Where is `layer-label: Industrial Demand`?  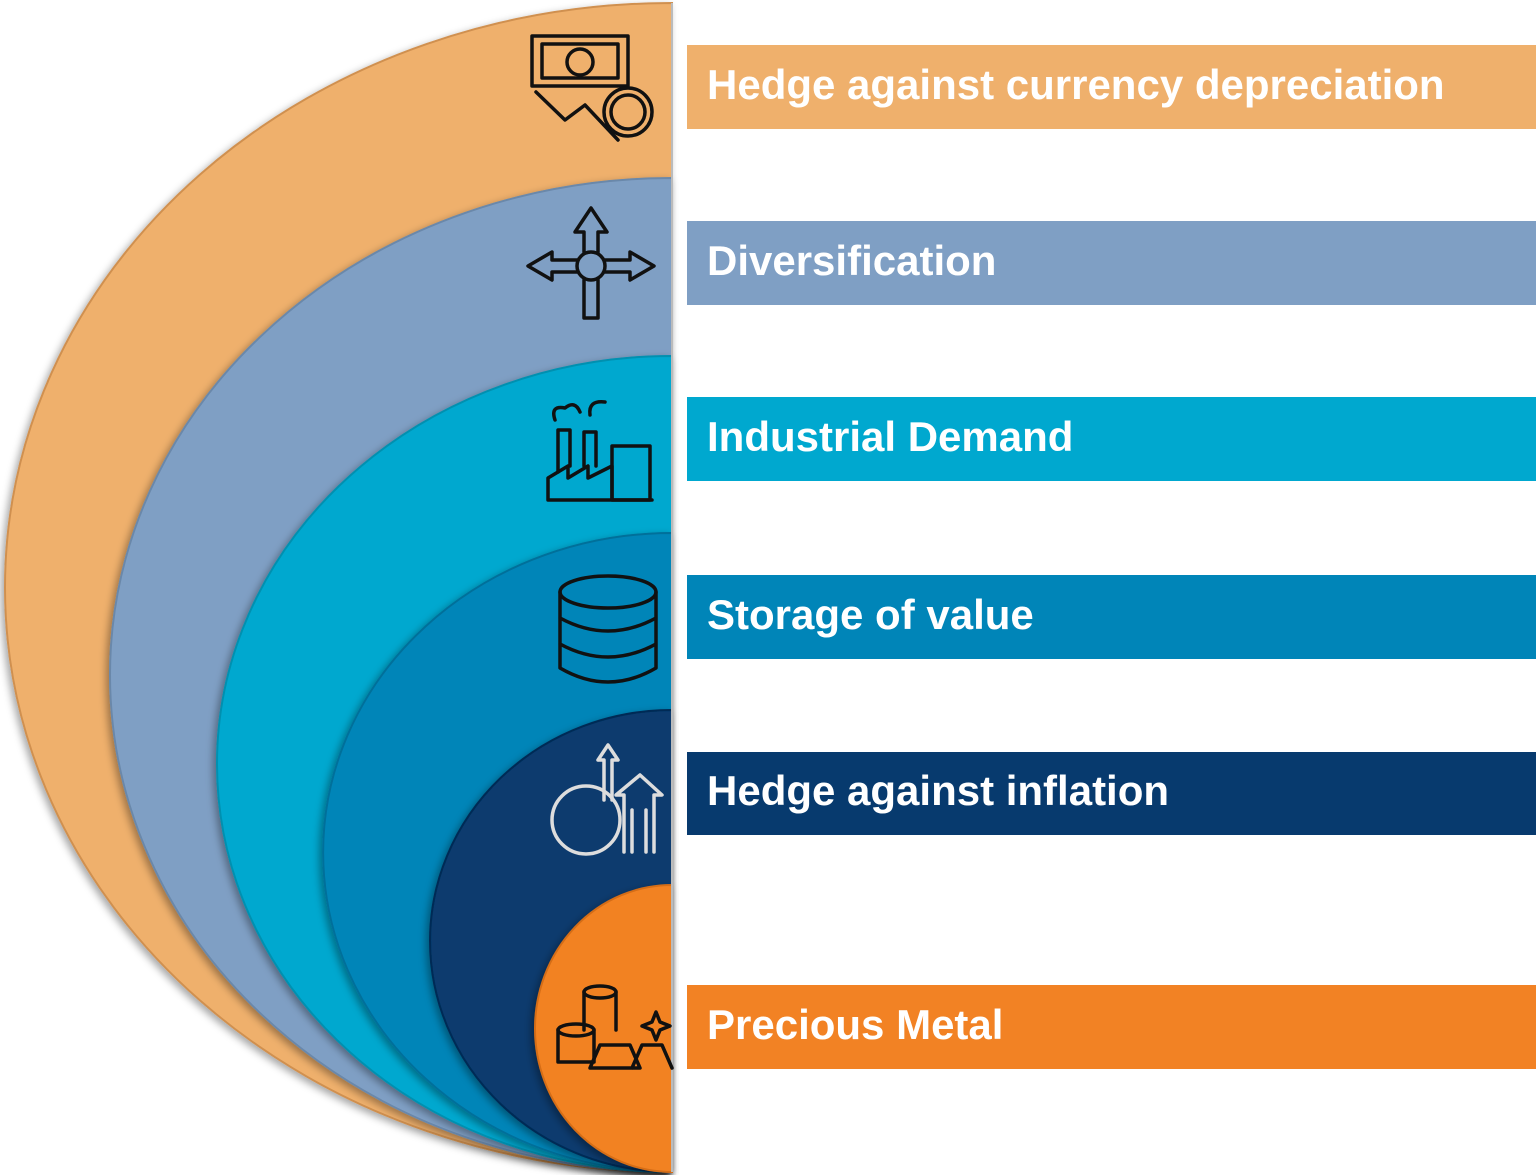 layer-label: Industrial Demand is located at coordinates (890, 436).